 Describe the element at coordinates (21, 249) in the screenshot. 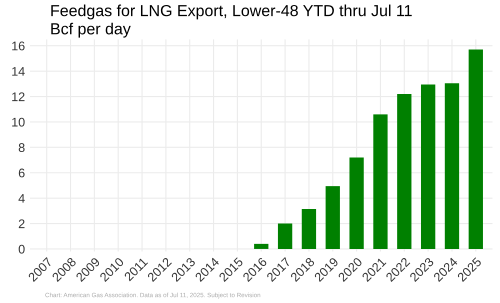

I see `y-tick-label: 0` at that location.